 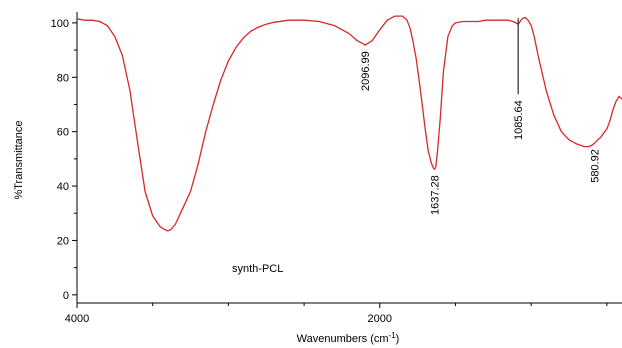 What do you see at coordinates (257, 269) in the screenshot?
I see `sample-annotation: synth-PCL` at bounding box center [257, 269].